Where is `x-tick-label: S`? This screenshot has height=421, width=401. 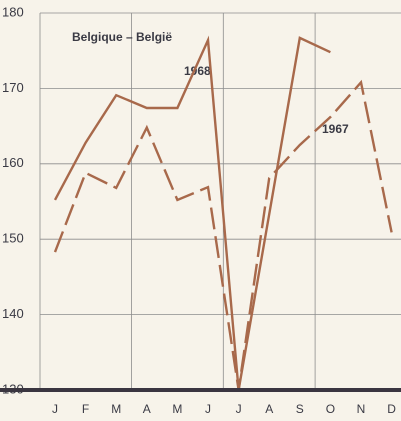
x-tick-label: S is located at coordinates (300, 409).